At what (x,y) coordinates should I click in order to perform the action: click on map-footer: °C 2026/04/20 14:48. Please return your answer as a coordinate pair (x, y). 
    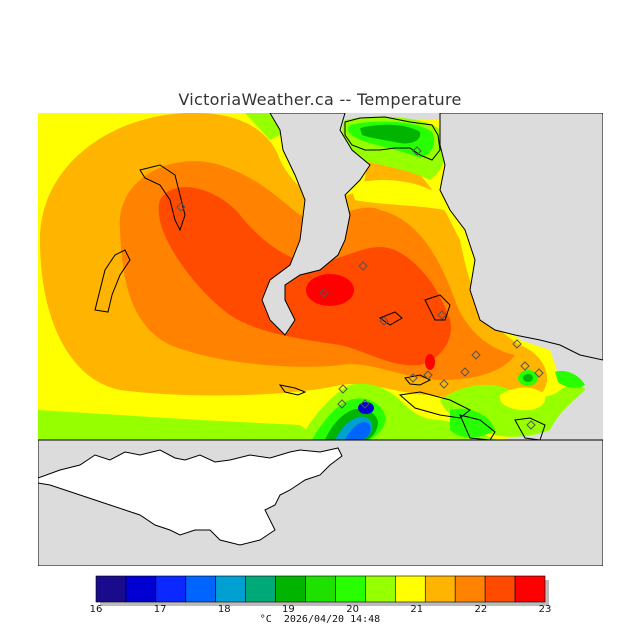
    Looking at the image, I should click on (320, 619).